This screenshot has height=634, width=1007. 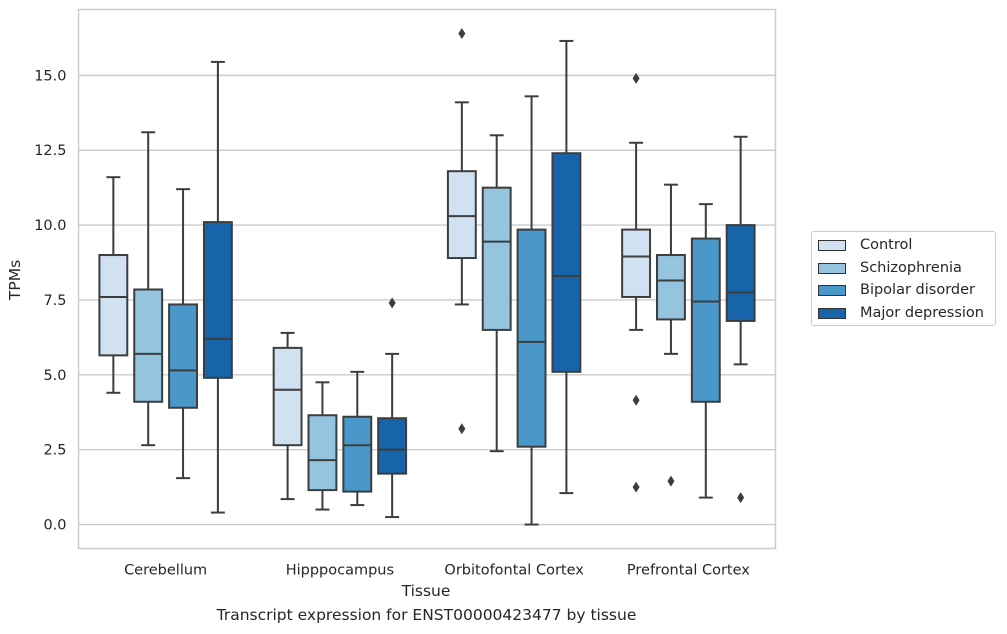 I want to click on legend-label-control: Control, so click(x=886, y=245).